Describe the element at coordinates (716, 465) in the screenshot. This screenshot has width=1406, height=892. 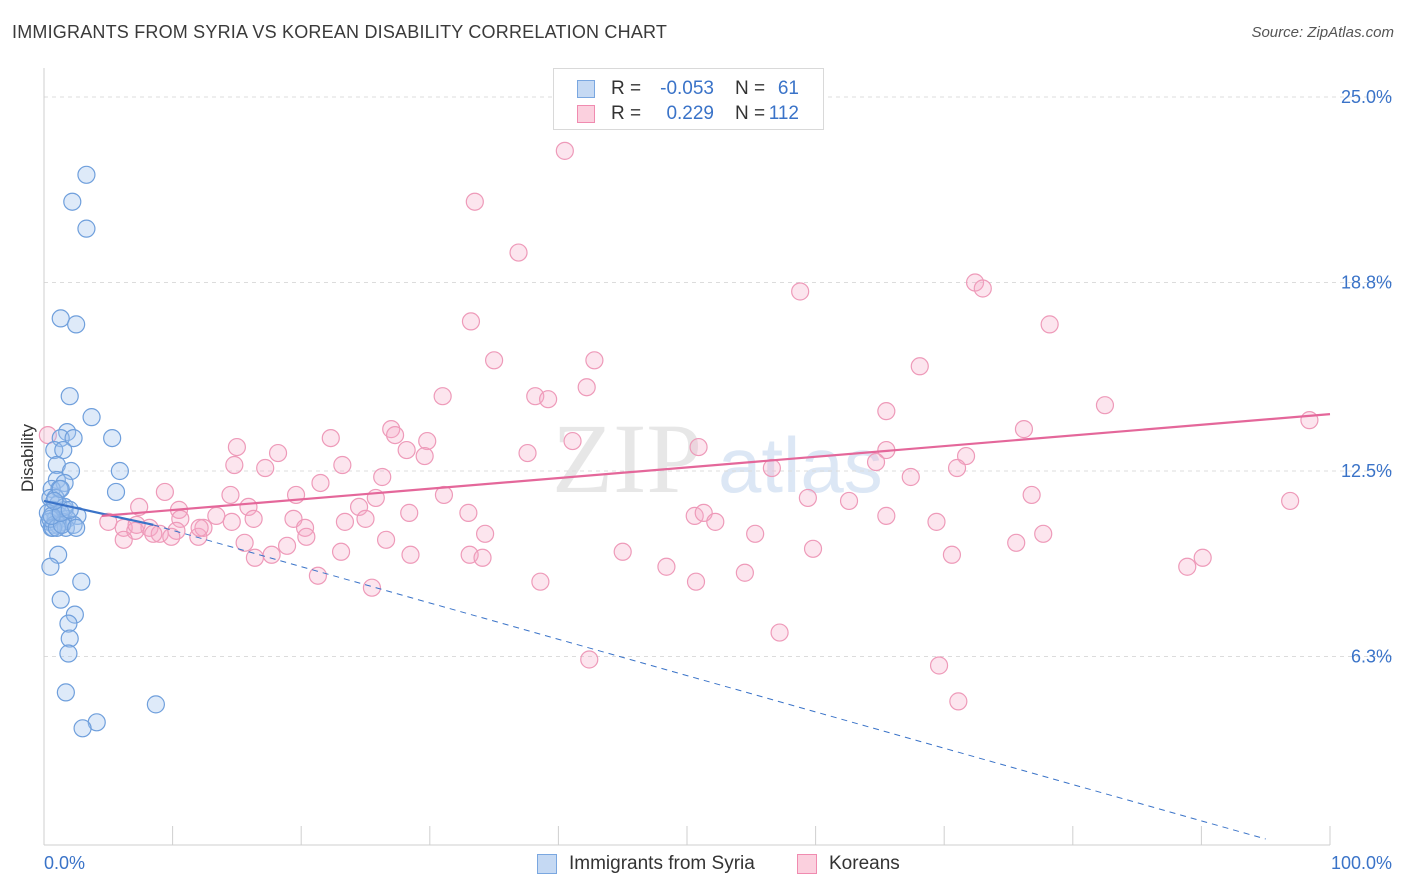
I see `koreans-trendline` at that location.